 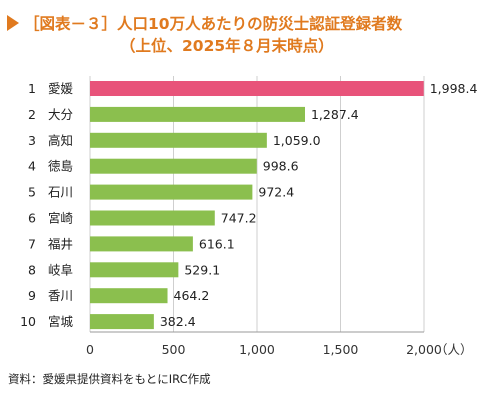 I want to click on x-tick-label: 1,000, so click(x=257, y=349).